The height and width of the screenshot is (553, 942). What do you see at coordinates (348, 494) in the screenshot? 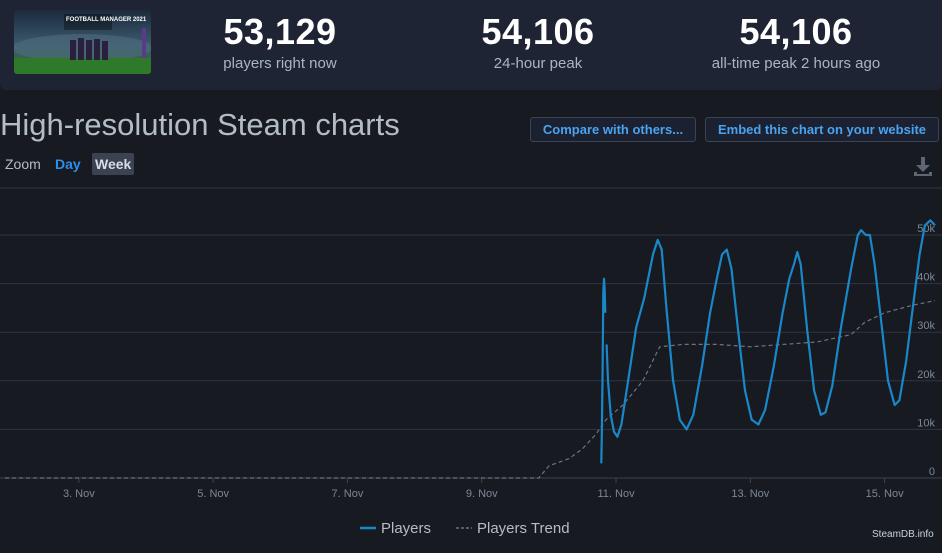
I see `x-tick-label: 7. Nov` at bounding box center [348, 494].